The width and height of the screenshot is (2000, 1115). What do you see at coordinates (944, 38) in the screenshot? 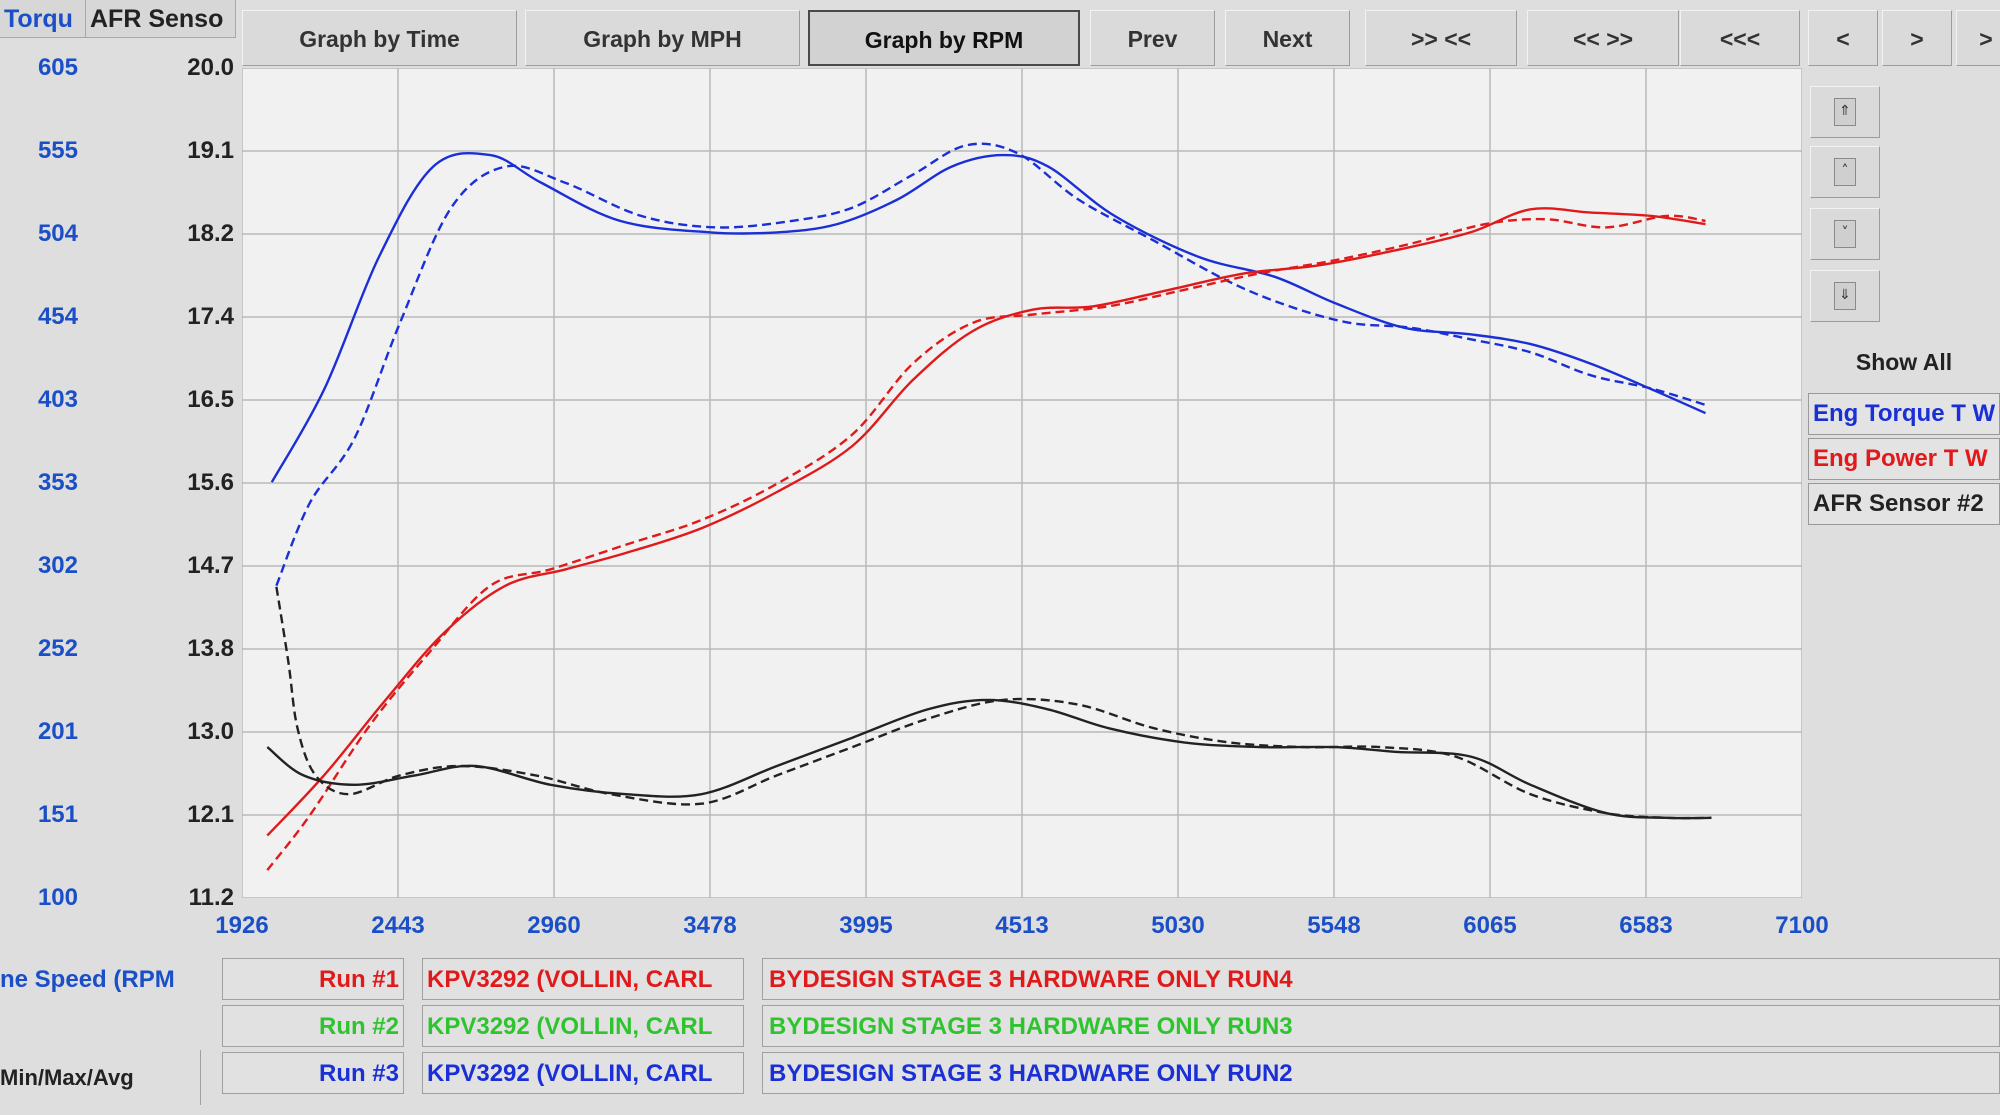
I see `graph-by-rpm-button: Graph by RPM` at bounding box center [944, 38].